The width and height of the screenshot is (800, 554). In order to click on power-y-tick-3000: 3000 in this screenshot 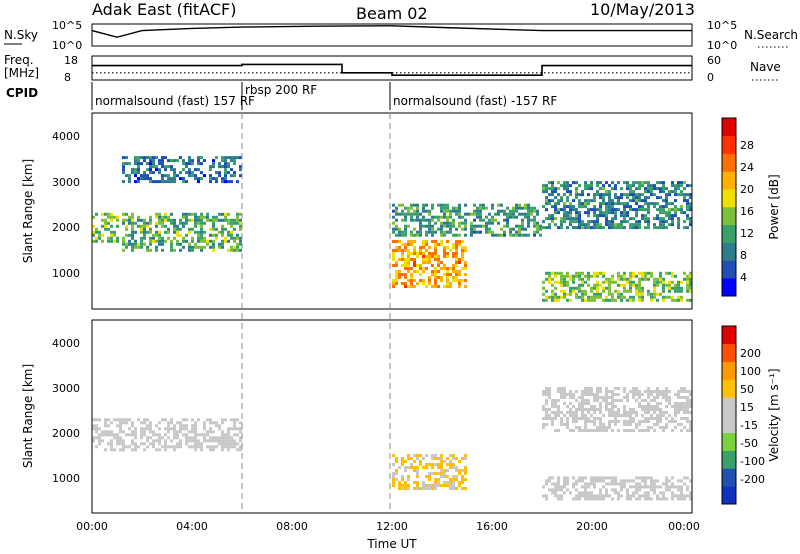, I will do `click(66, 182)`.